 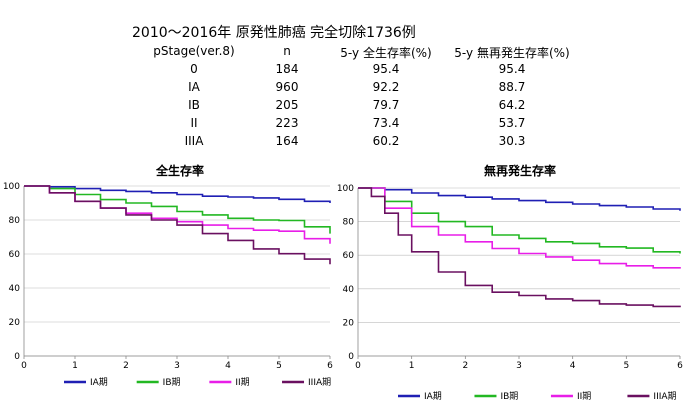 What do you see at coordinates (386, 105) in the screenshot?
I see `cell-os: 79.7` at bounding box center [386, 105].